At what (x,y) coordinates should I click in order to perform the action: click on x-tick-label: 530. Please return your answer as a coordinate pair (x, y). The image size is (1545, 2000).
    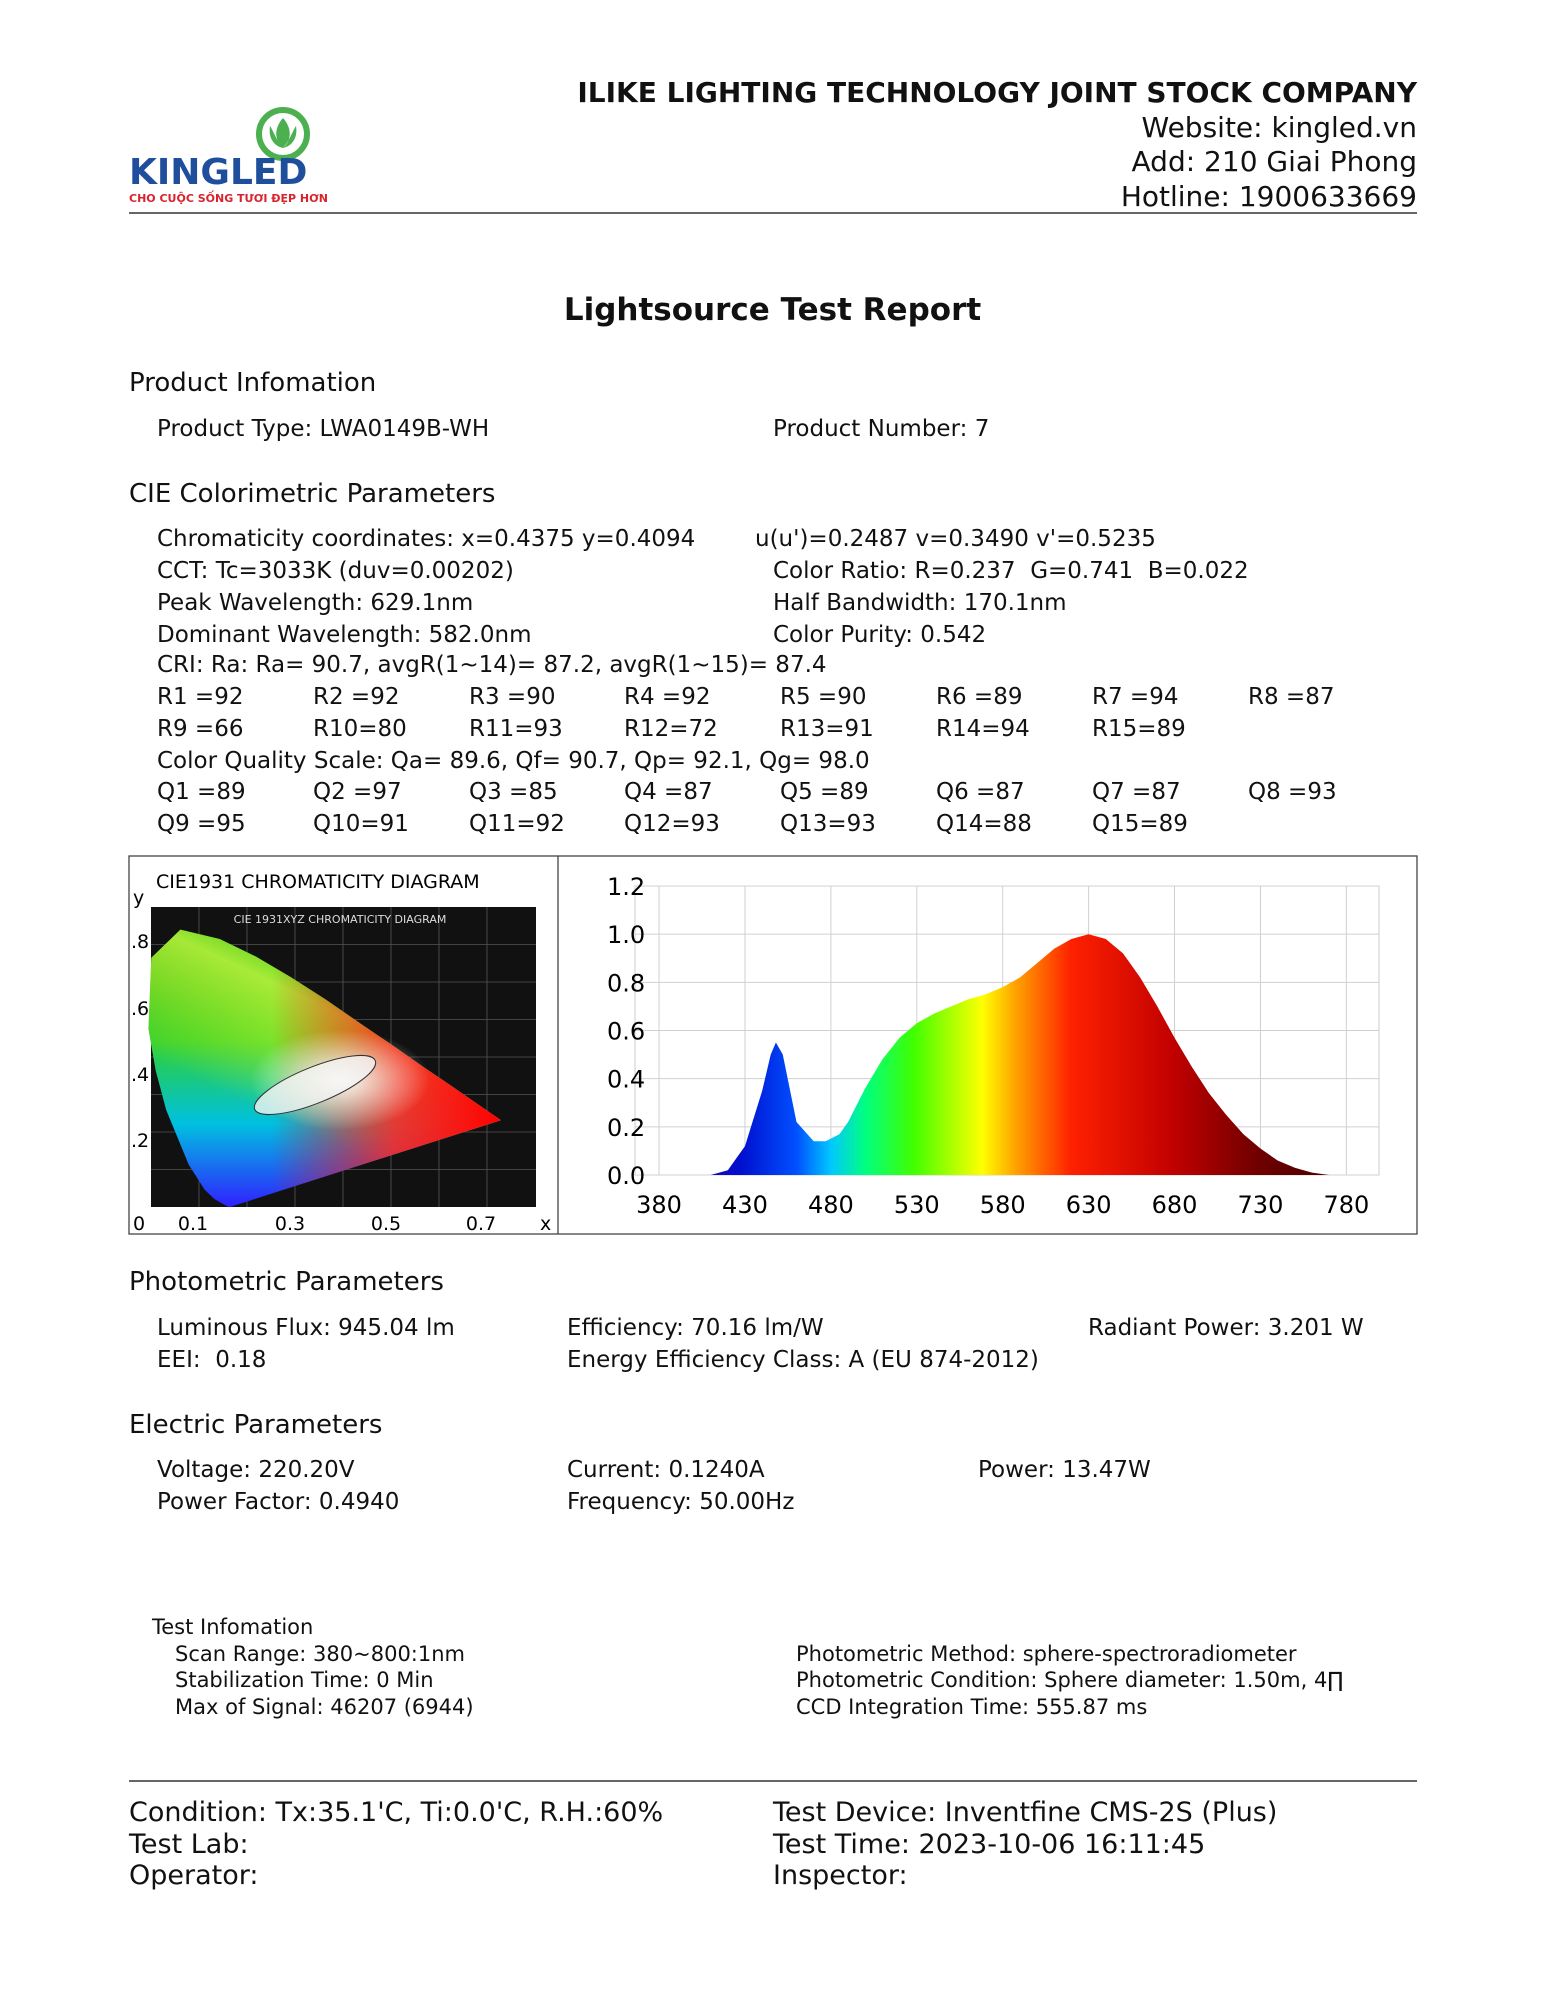
    Looking at the image, I should click on (917, 1205).